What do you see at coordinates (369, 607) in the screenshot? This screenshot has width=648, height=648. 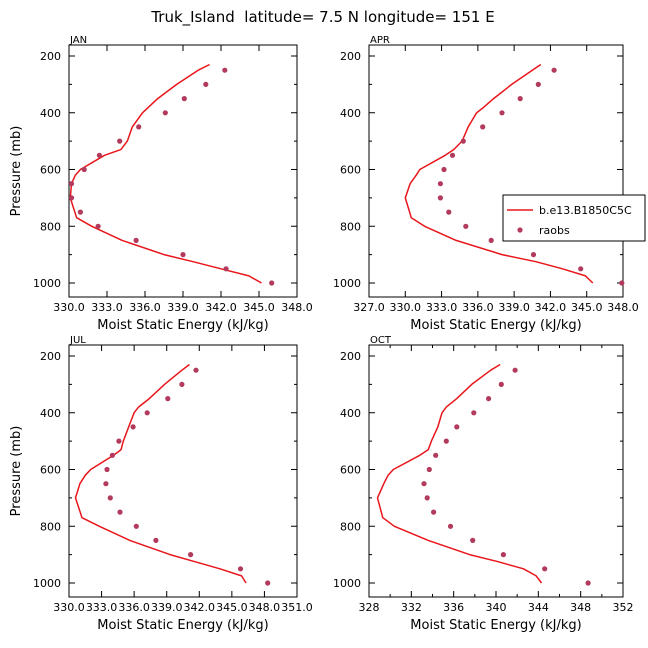 I see `x-tick-label: 328` at bounding box center [369, 607].